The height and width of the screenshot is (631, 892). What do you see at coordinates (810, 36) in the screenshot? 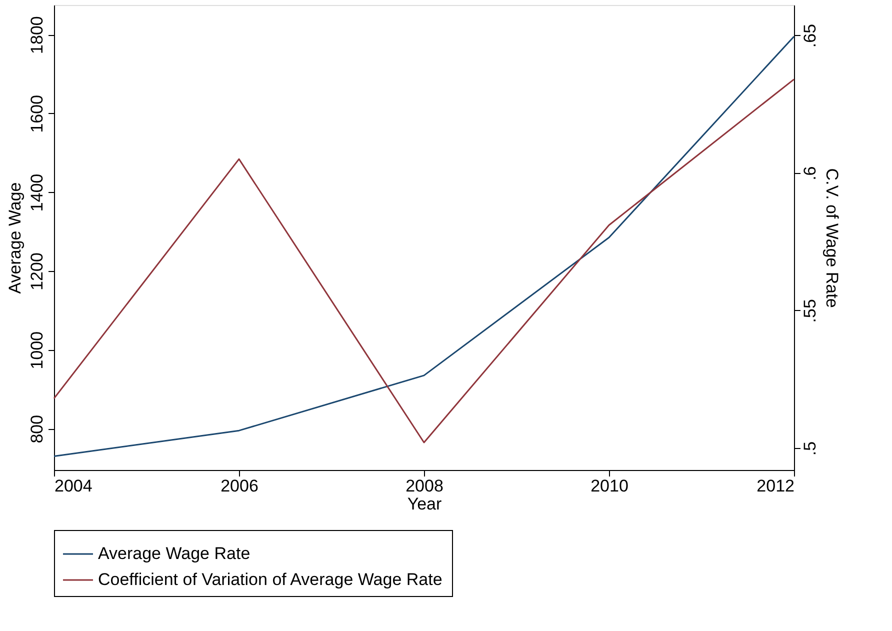
I see `y2-tick-label: .65` at bounding box center [810, 36].